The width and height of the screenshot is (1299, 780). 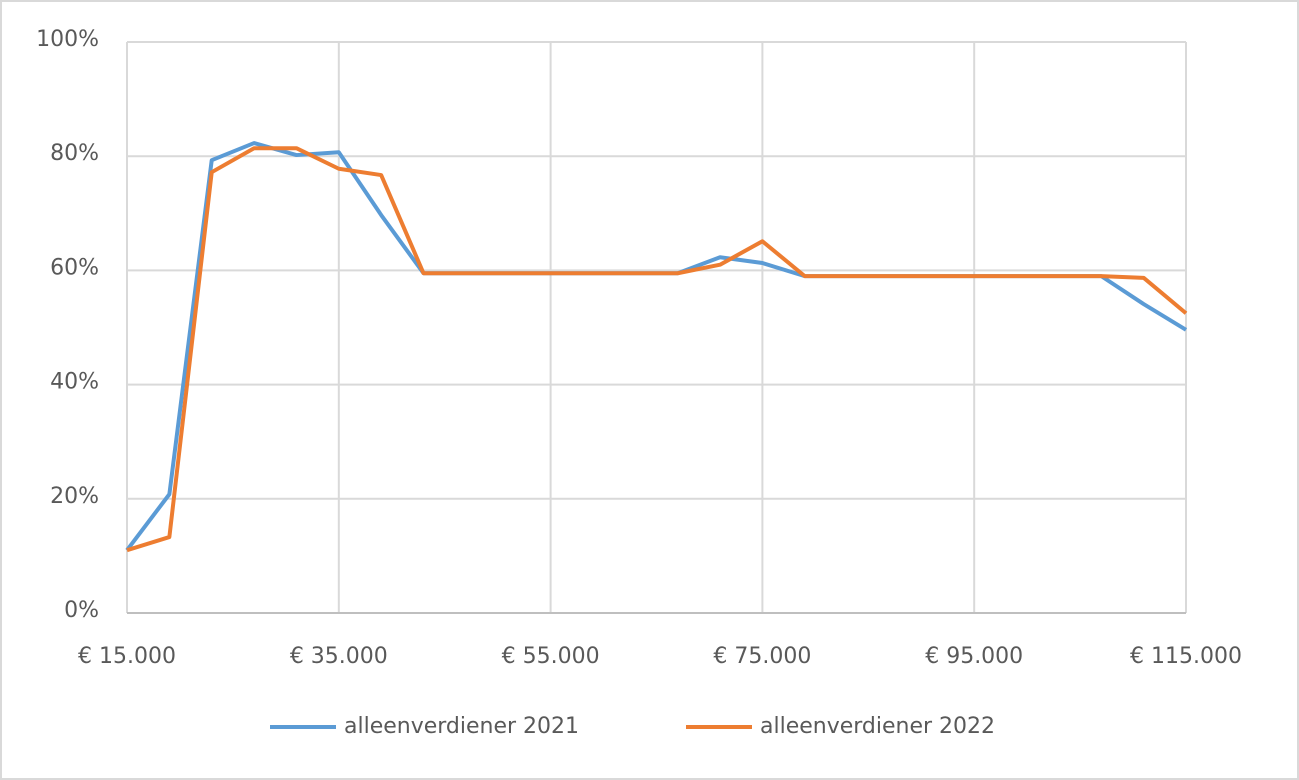 What do you see at coordinates (1186, 656) in the screenshot?
I see `x-tick-label: € 115.000` at bounding box center [1186, 656].